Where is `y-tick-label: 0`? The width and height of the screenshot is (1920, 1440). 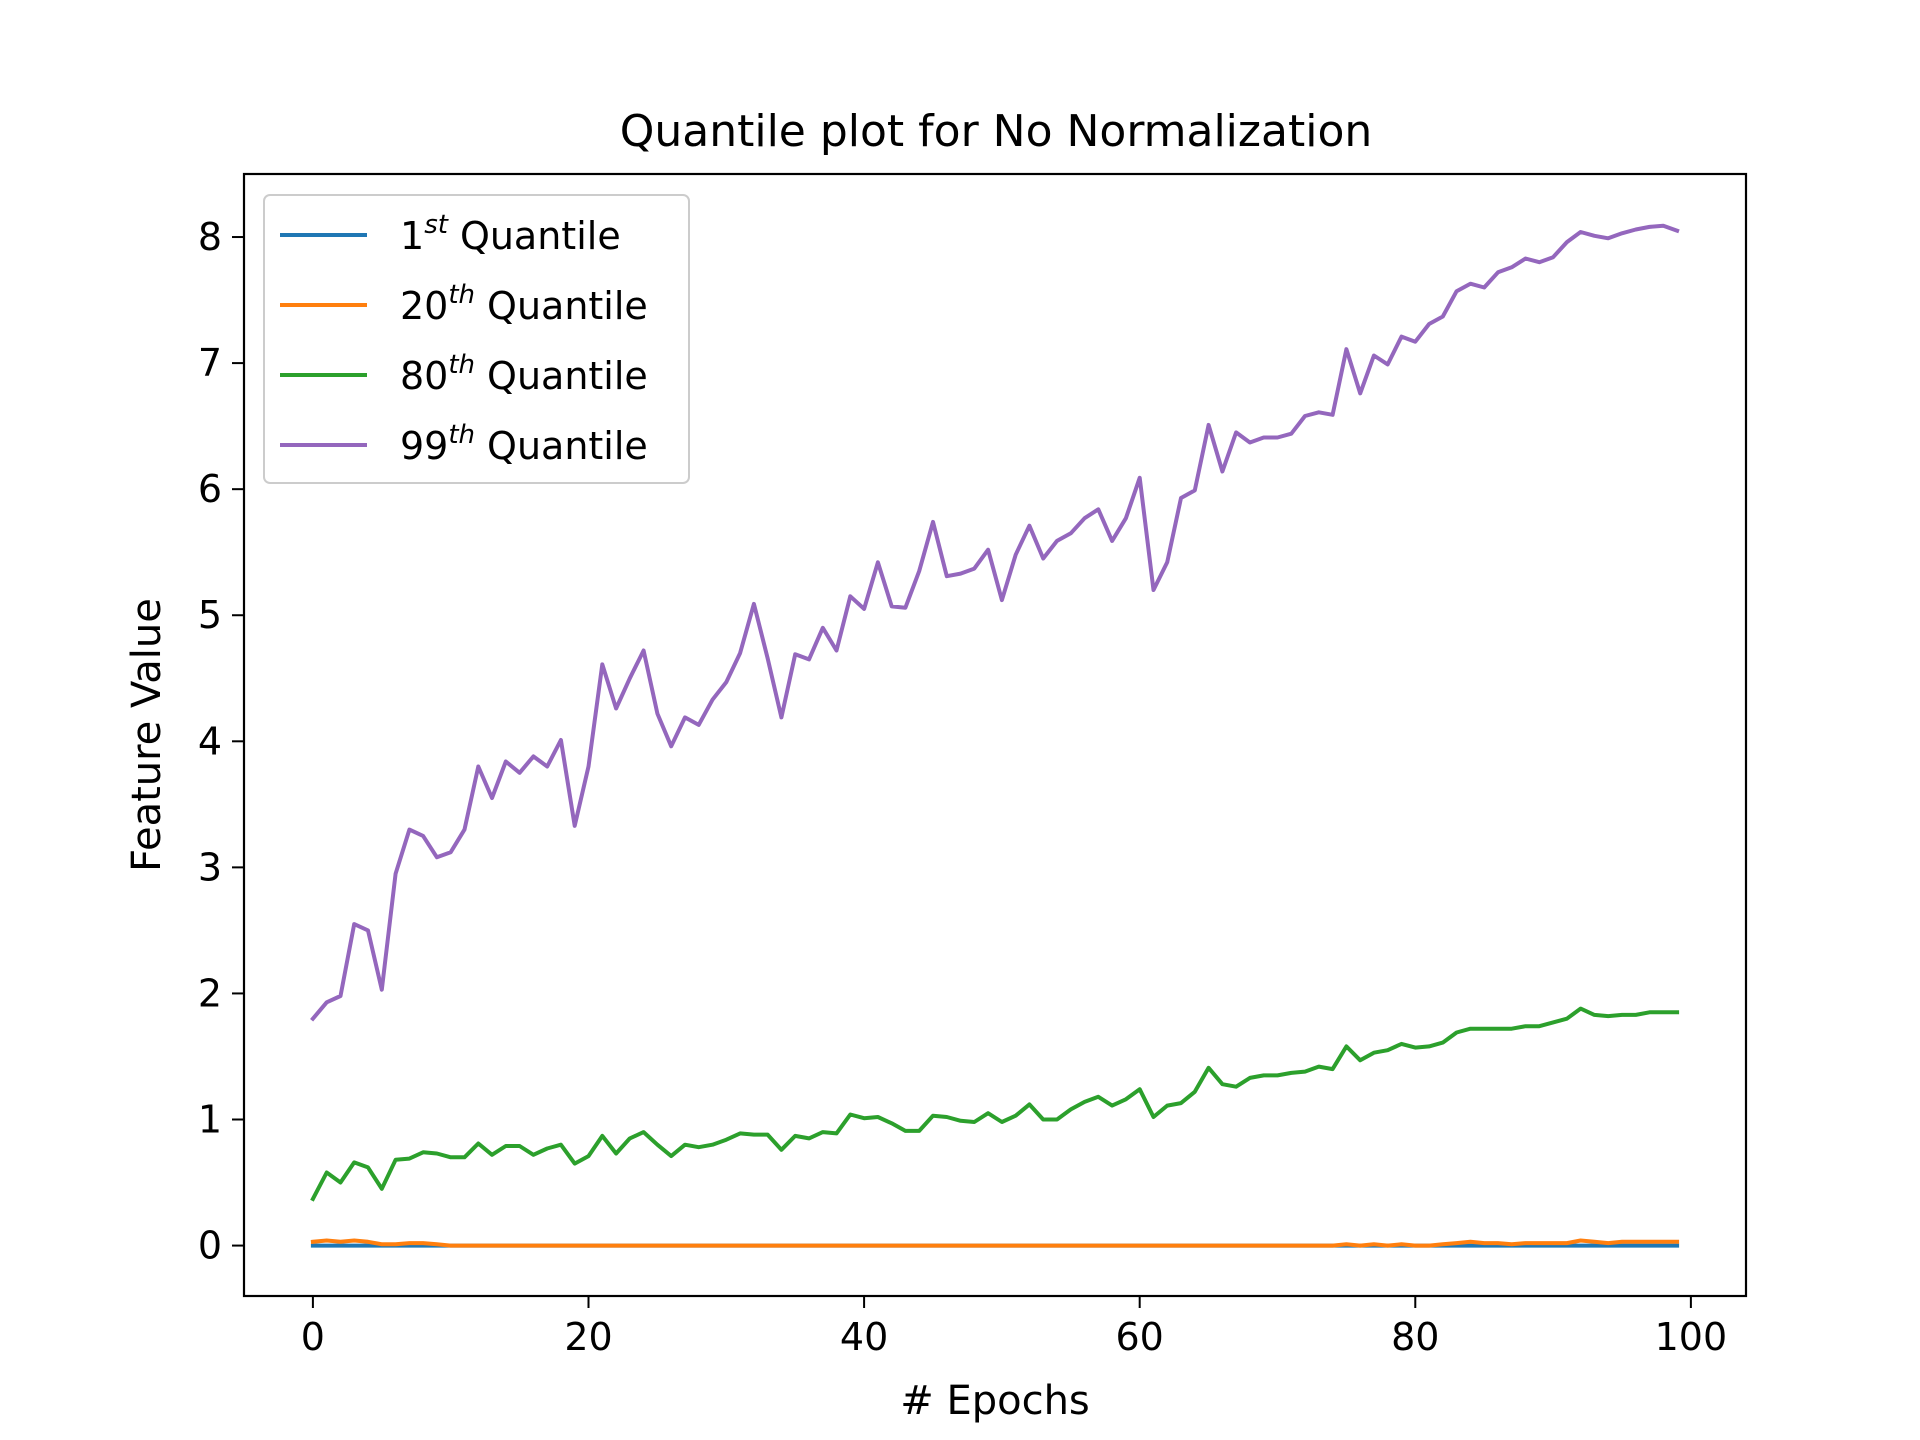
y-tick-label: 0 is located at coordinates (210, 1246).